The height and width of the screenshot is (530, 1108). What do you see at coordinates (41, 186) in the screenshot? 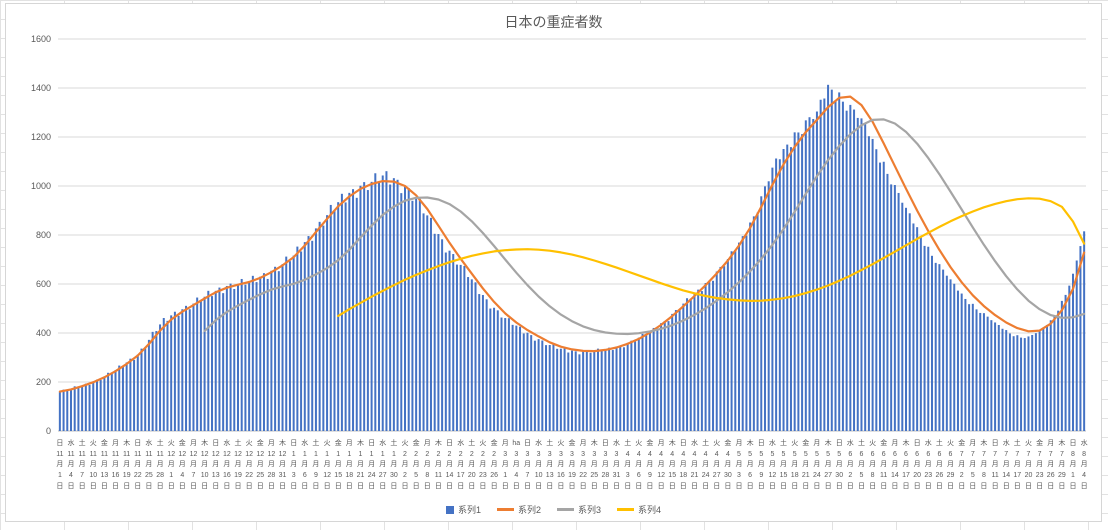
I see `y-axis-tick-label: 1000` at bounding box center [41, 186].